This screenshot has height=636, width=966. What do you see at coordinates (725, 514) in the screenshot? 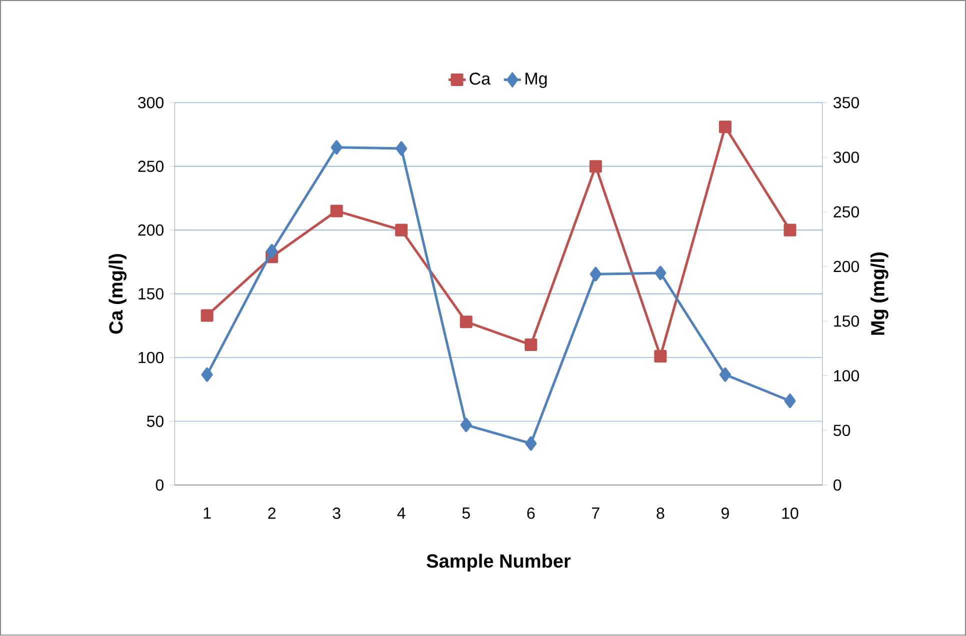
I see `x-tick-label: 9` at bounding box center [725, 514].